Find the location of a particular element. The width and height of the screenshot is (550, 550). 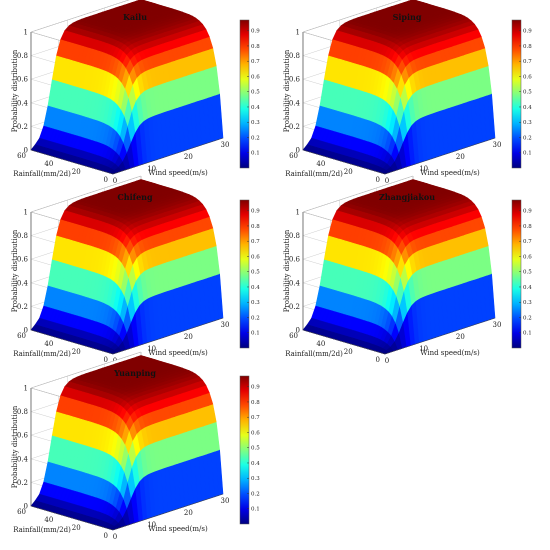

chart-title: Zhangjiakou is located at coordinates (407, 197).